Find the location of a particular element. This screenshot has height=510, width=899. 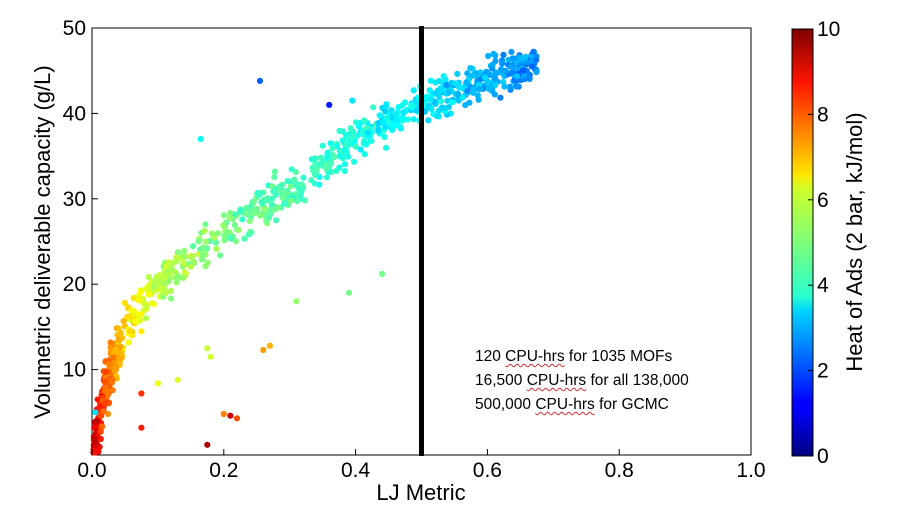

y-tick-label: 20 is located at coordinates (74, 284).